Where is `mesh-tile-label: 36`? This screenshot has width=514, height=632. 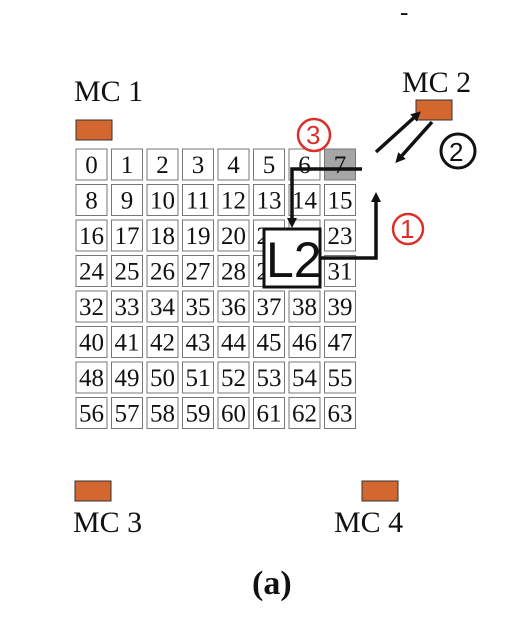
mesh-tile-label: 36 is located at coordinates (233, 307).